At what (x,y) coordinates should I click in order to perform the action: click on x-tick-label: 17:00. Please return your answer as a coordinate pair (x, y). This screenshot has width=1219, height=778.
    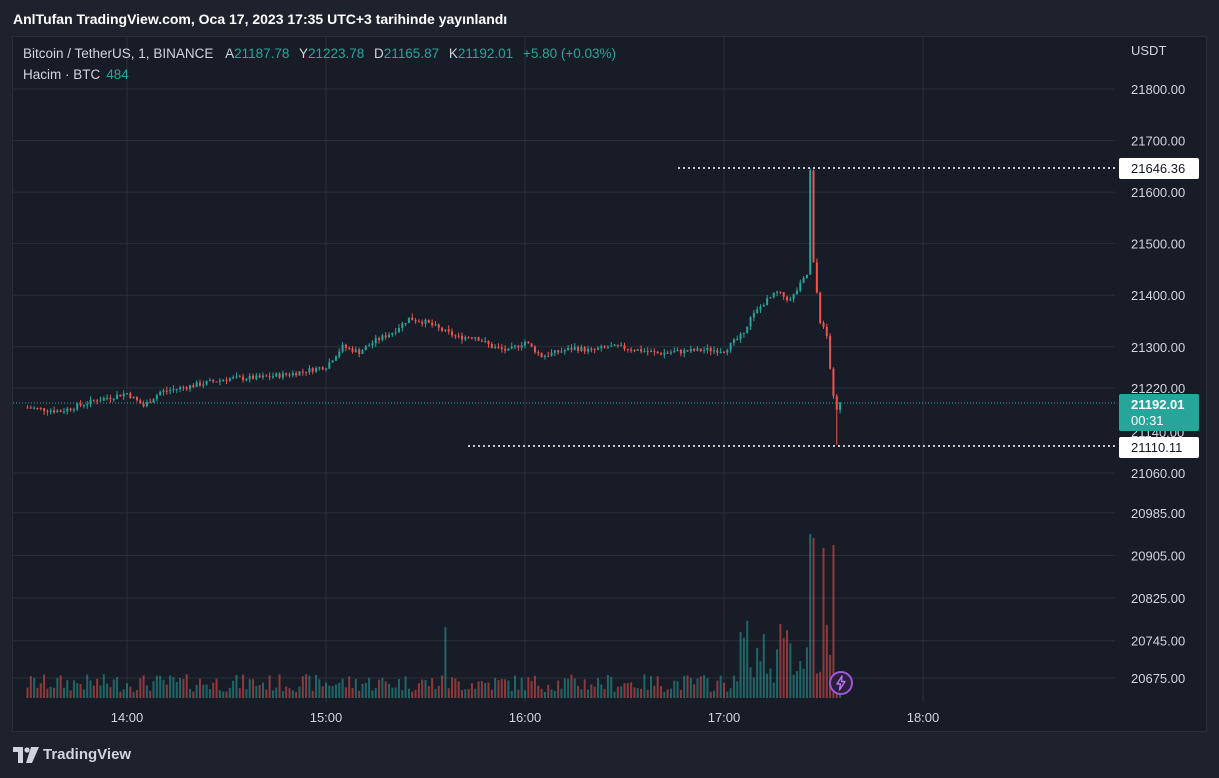
    Looking at the image, I should click on (724, 717).